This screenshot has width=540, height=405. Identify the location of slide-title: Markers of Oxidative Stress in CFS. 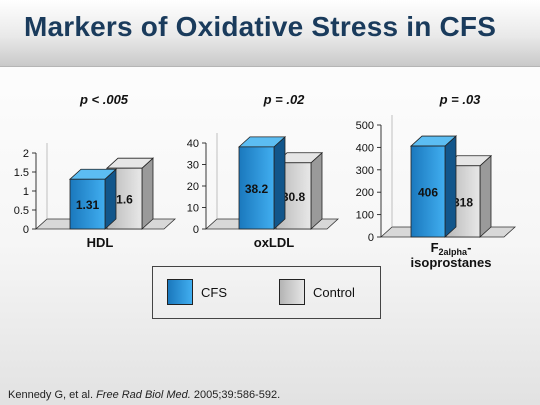
(260, 26).